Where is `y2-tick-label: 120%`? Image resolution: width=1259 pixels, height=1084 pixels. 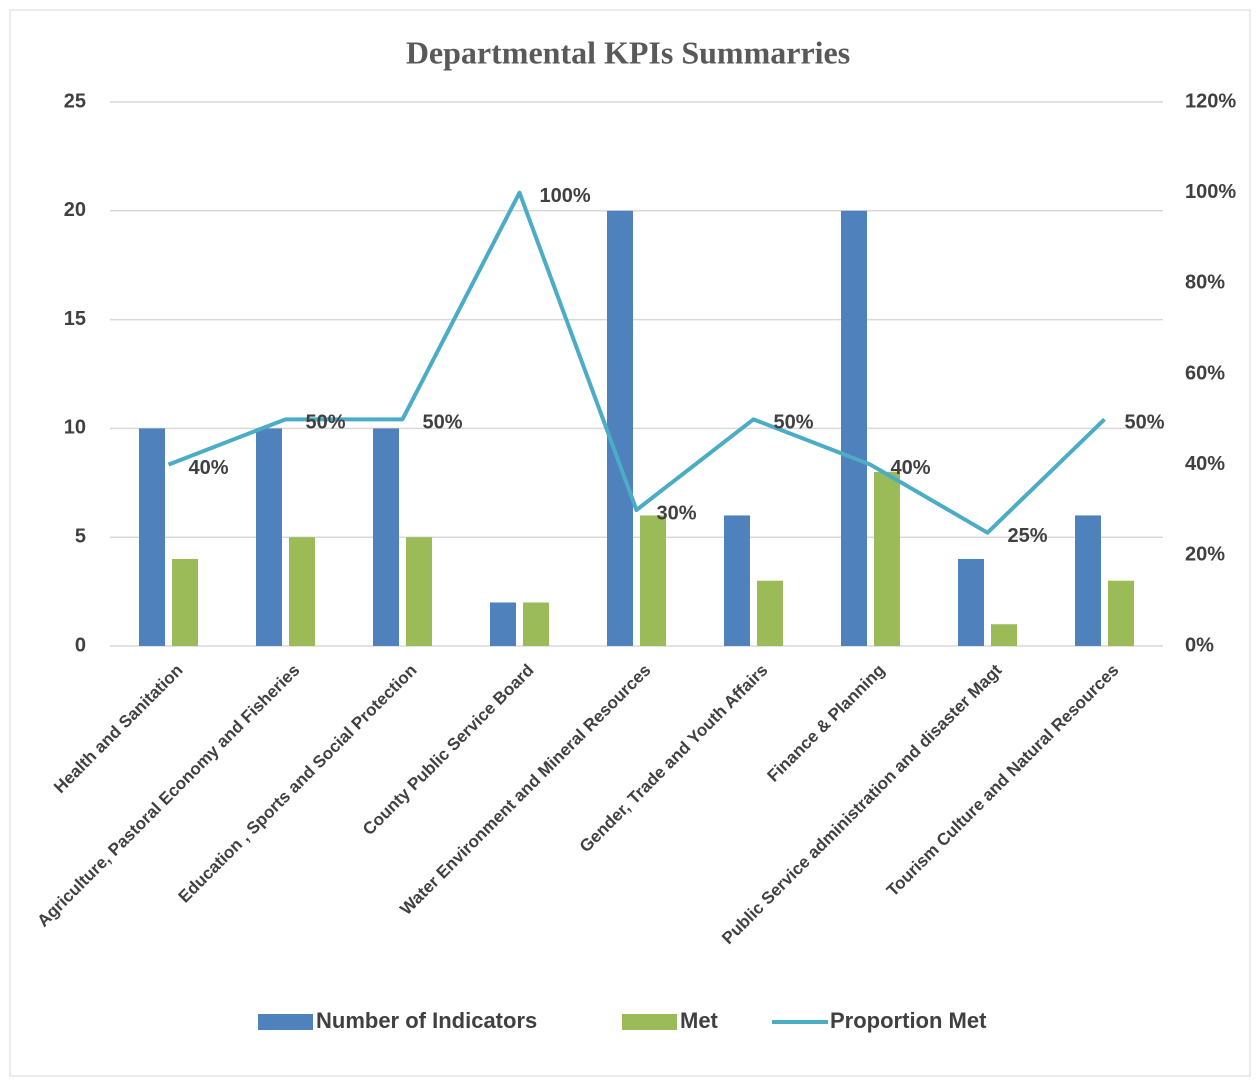
y2-tick-label: 120% is located at coordinates (1210, 101).